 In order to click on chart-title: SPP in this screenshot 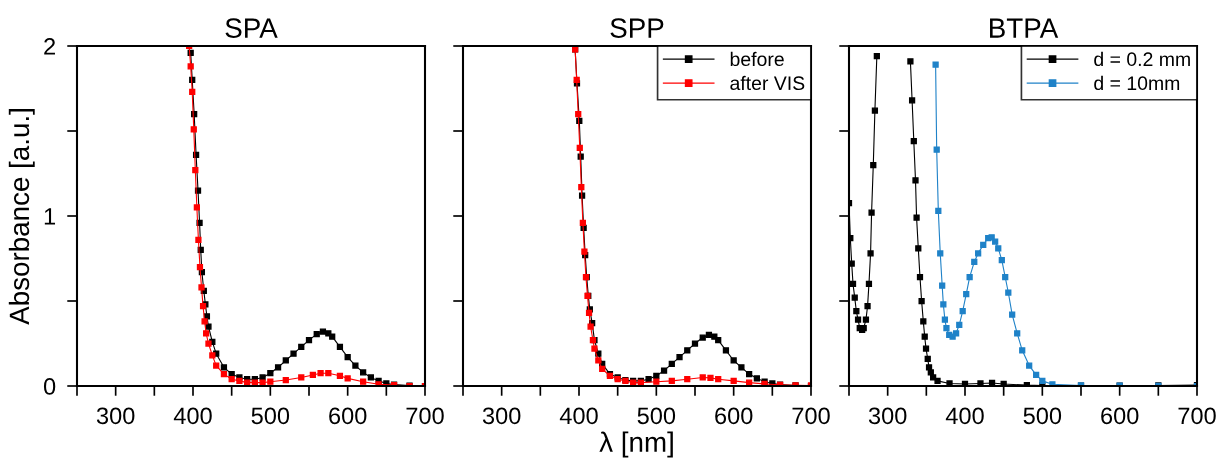, I will do `click(637, 28)`.